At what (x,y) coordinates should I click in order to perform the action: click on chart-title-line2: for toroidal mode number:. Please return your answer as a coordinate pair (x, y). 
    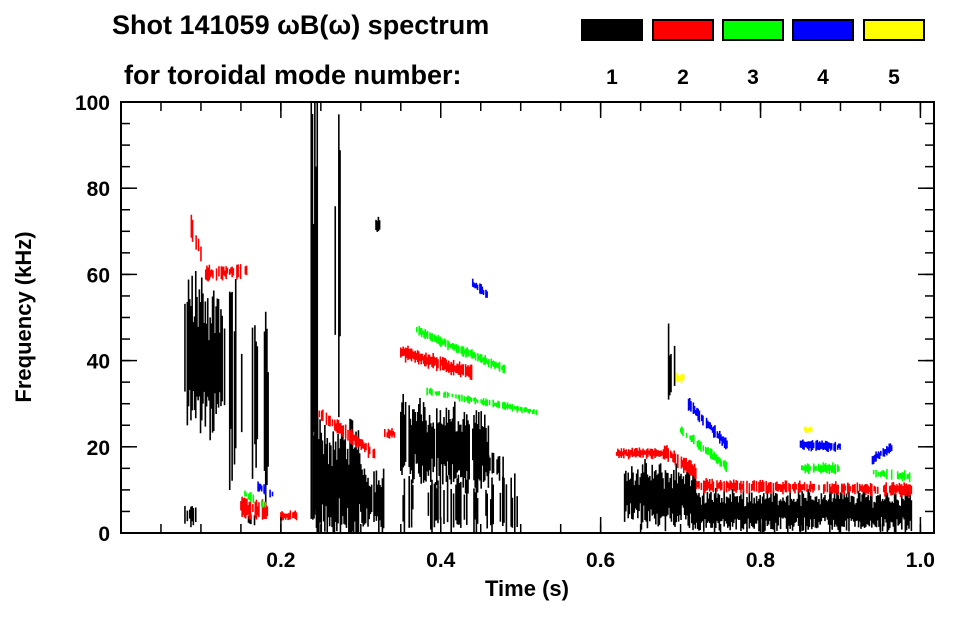
    Looking at the image, I should click on (293, 75).